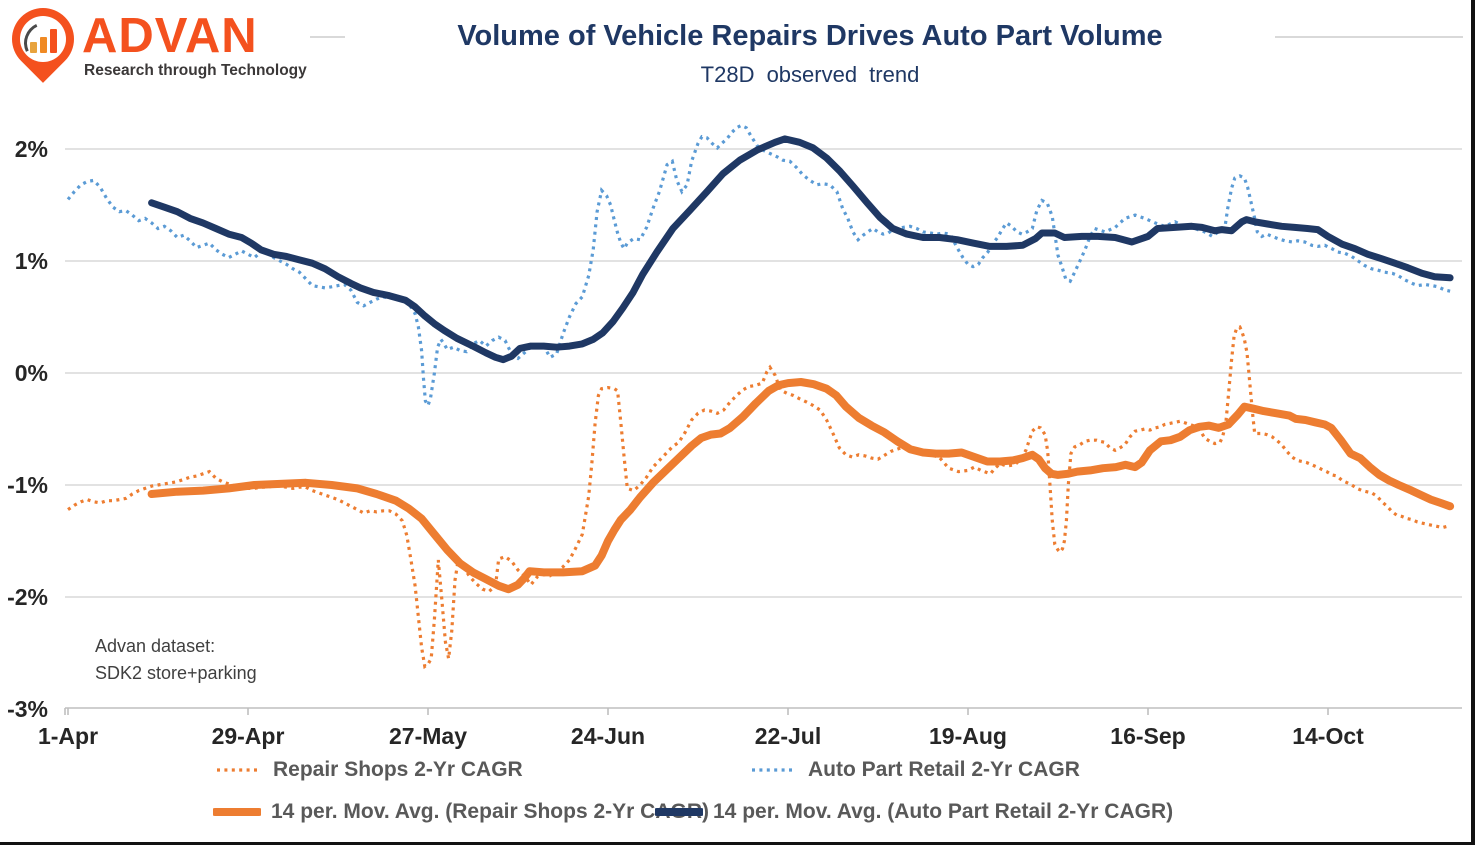  Describe the element at coordinates (248, 736) in the screenshot. I see `x-axis-label: 29-Apr` at that location.